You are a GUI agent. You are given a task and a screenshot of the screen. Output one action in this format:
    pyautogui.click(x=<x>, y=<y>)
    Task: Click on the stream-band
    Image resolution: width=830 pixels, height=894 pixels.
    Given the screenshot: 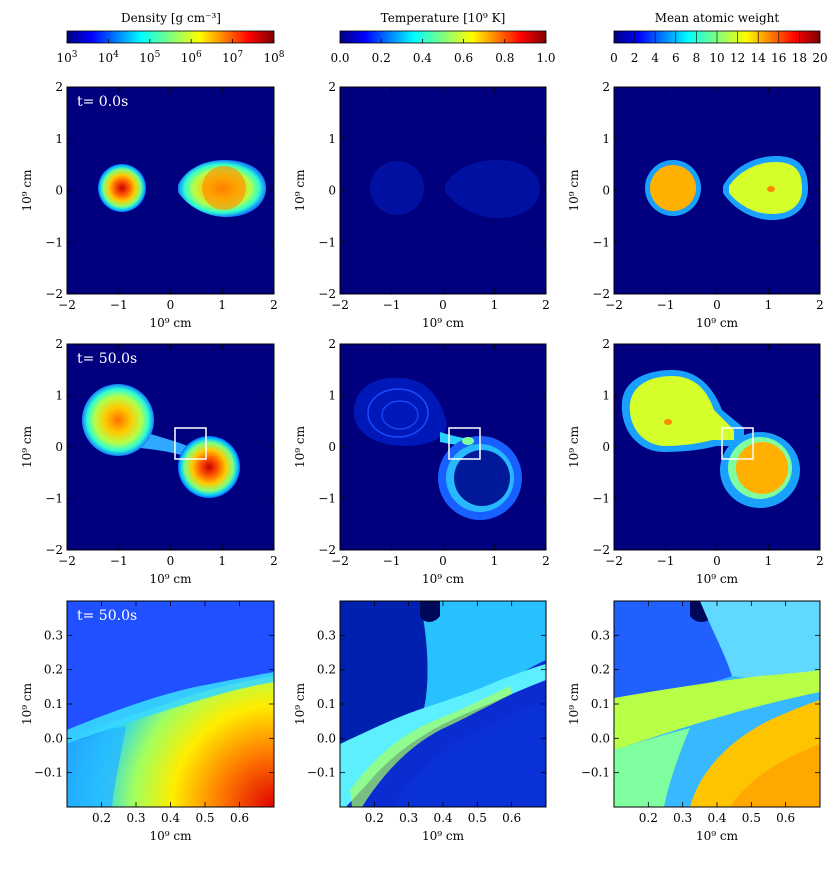 What is the action you would take?
    pyautogui.click(x=170, y=708)
    